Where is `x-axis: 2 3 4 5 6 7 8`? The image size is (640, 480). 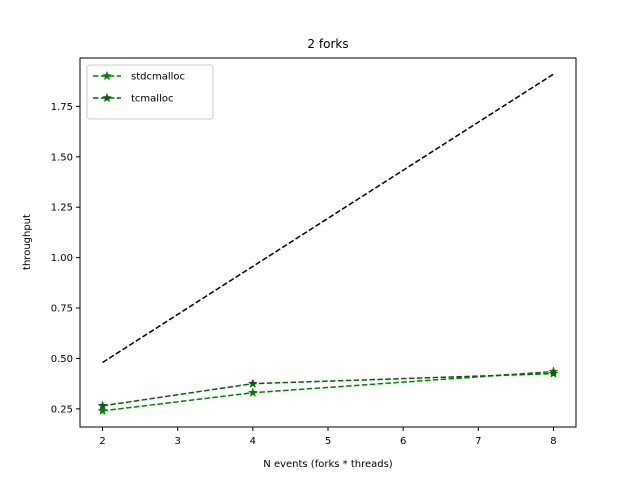
x-axis: 2 3 4 5 6 7 8 is located at coordinates (328, 437).